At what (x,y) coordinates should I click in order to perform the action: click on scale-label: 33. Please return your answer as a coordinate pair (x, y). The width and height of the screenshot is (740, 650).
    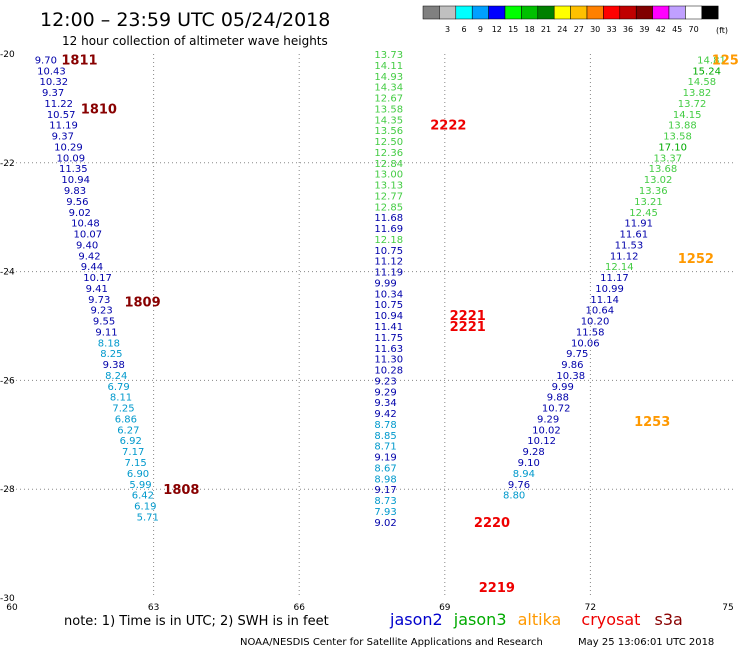
    Looking at the image, I should click on (612, 29).